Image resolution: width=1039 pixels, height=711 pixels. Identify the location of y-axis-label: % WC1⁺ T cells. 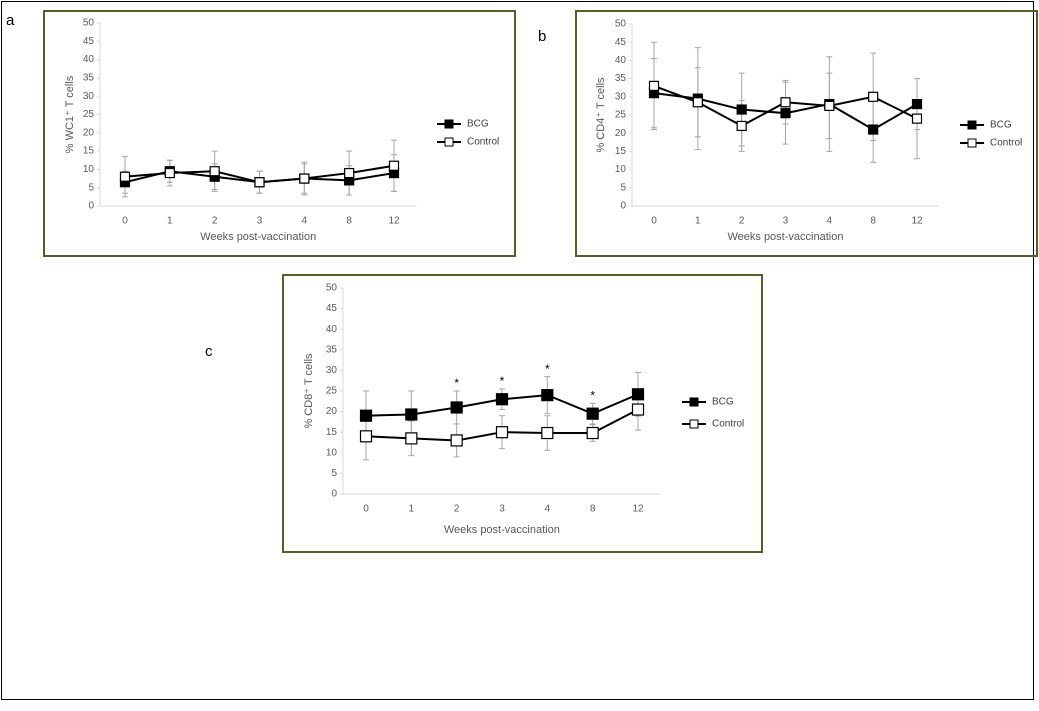
(70, 114).